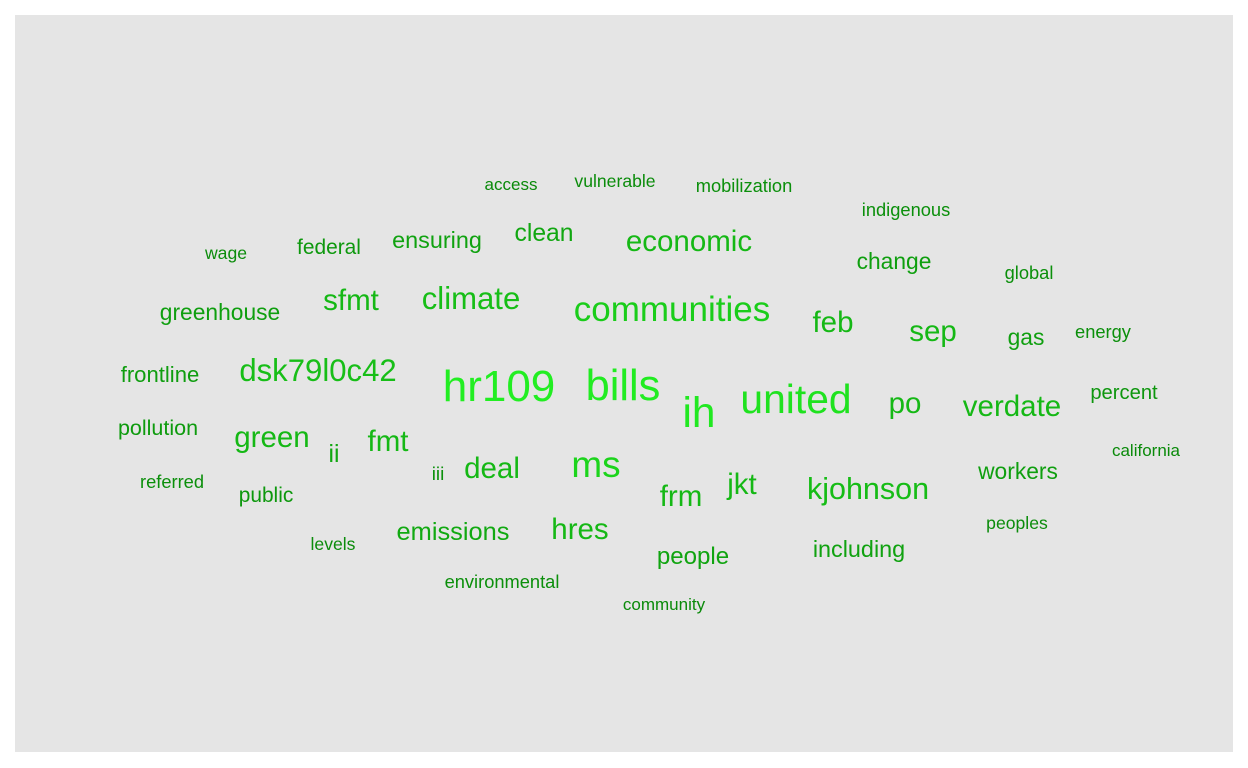 The image size is (1248, 768). I want to click on word-wage: wage, so click(225, 253).